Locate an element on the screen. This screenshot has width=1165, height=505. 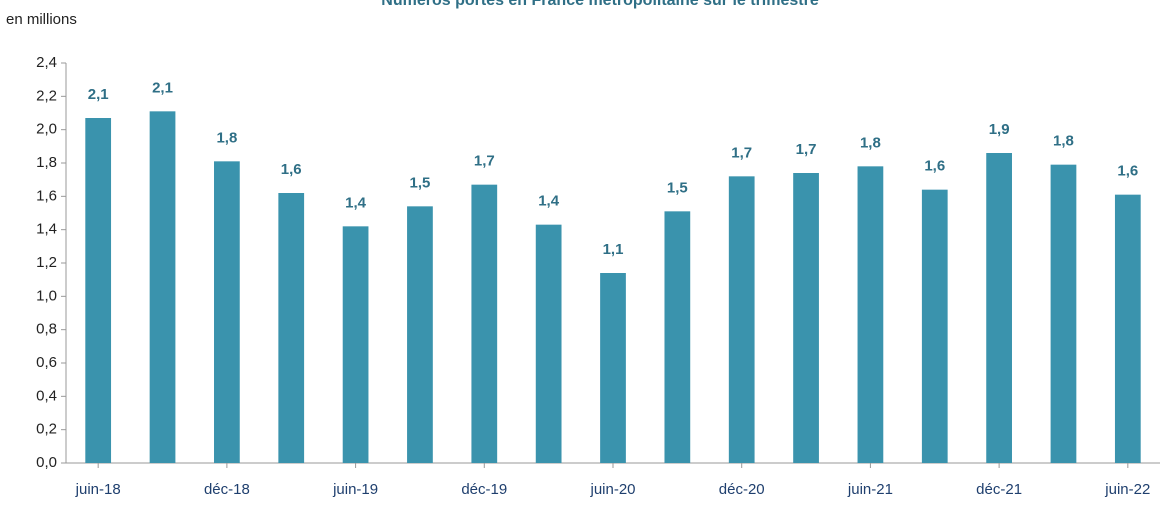
x-tick-label: déc-21 is located at coordinates (999, 489).